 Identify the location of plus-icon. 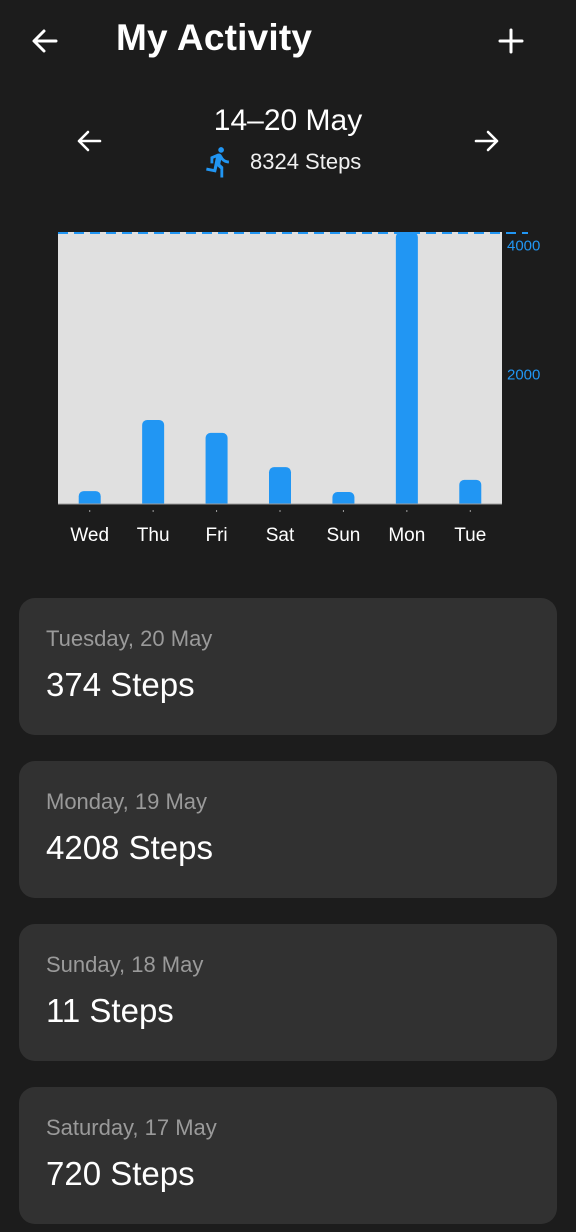
(511, 41).